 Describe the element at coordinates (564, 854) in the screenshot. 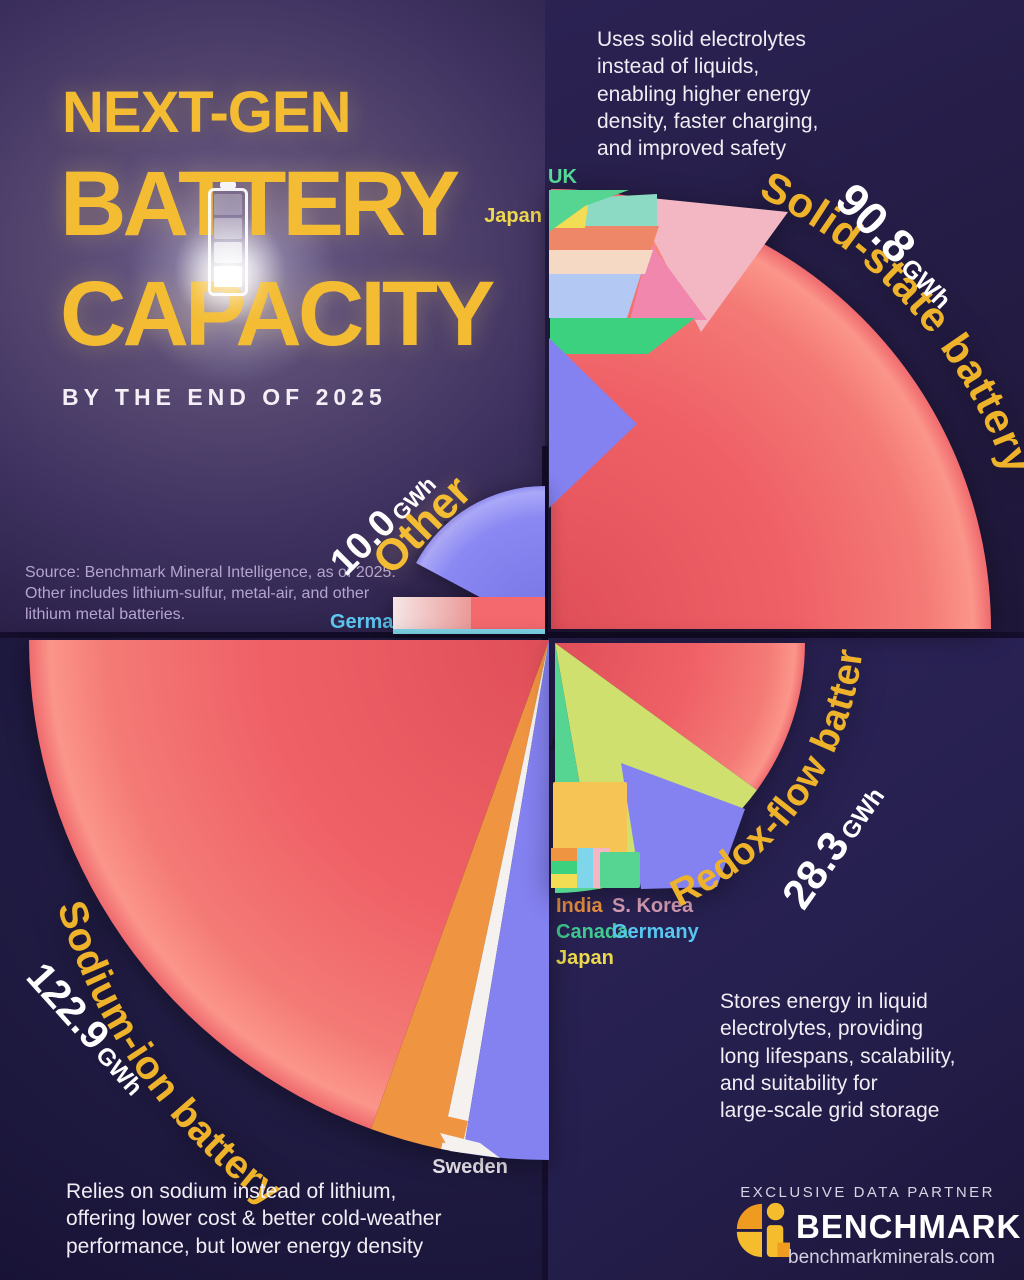

I see `strip-redox-india` at that location.